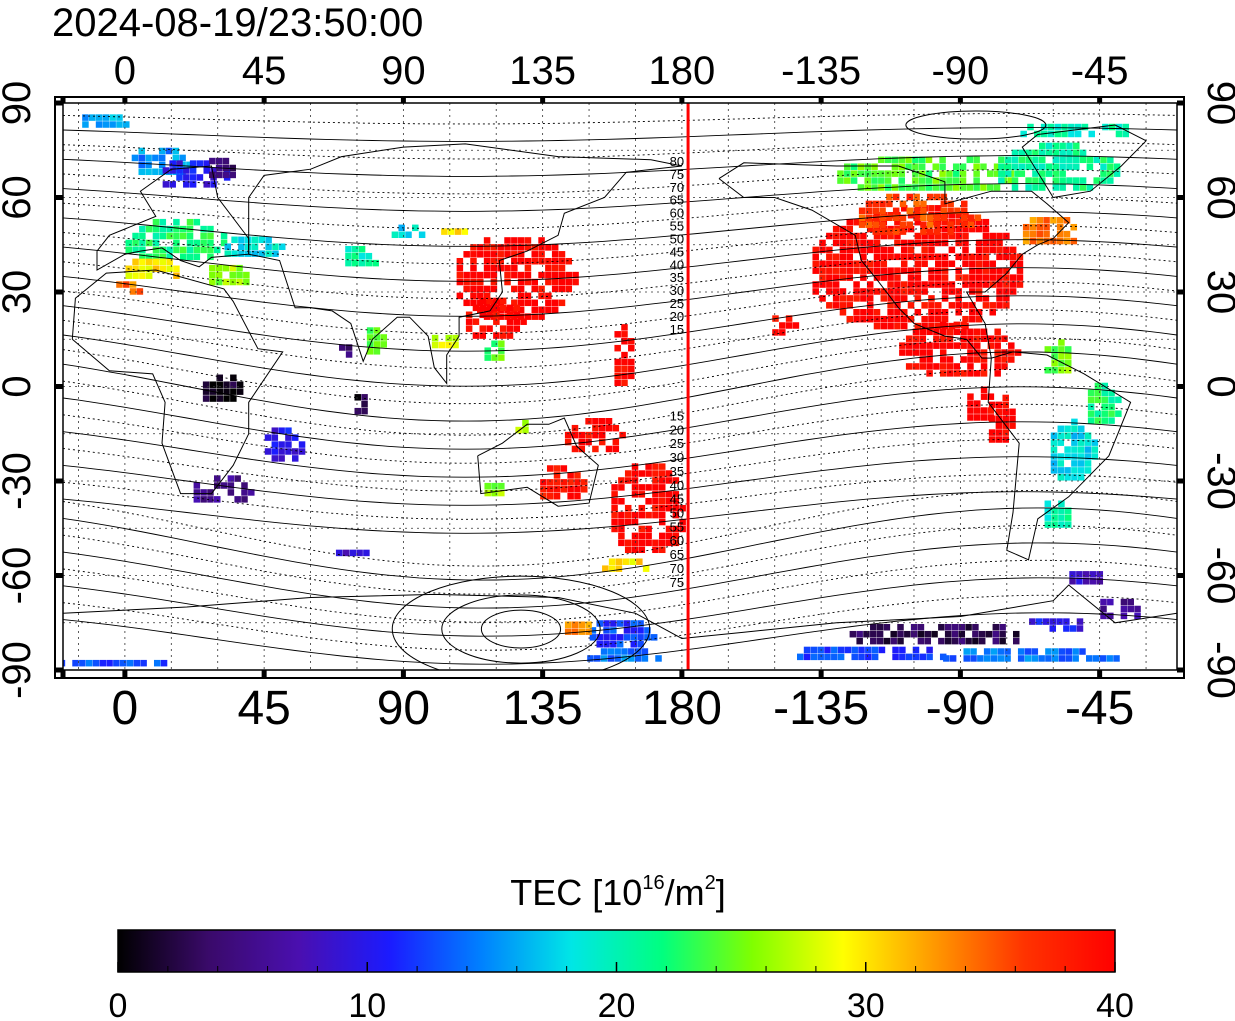 The width and height of the screenshot is (1235, 1021). What do you see at coordinates (1217, 481) in the screenshot?
I see `y-tick-label-right: -30` at bounding box center [1217, 481].